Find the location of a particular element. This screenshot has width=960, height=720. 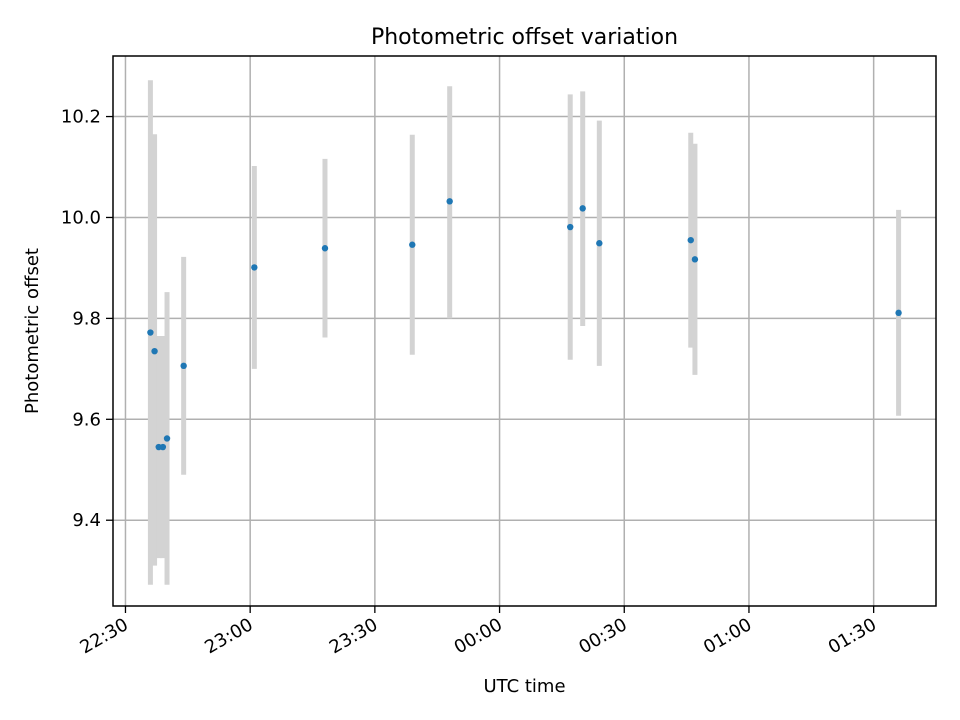

y-tick-label: 9.4 is located at coordinates (86, 520).